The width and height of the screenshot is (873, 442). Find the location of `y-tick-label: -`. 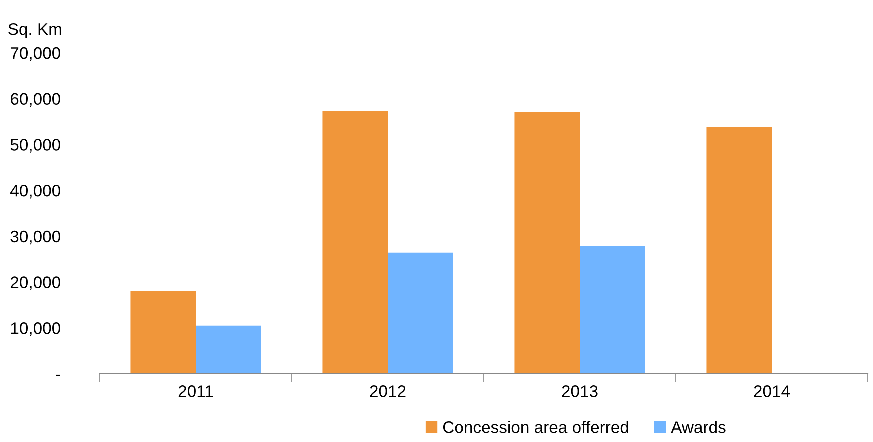

y-tick-label: - is located at coordinates (58, 375).